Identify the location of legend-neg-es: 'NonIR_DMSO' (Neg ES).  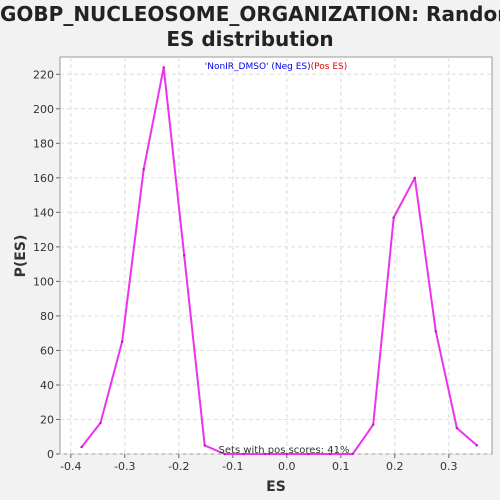
(258, 67).